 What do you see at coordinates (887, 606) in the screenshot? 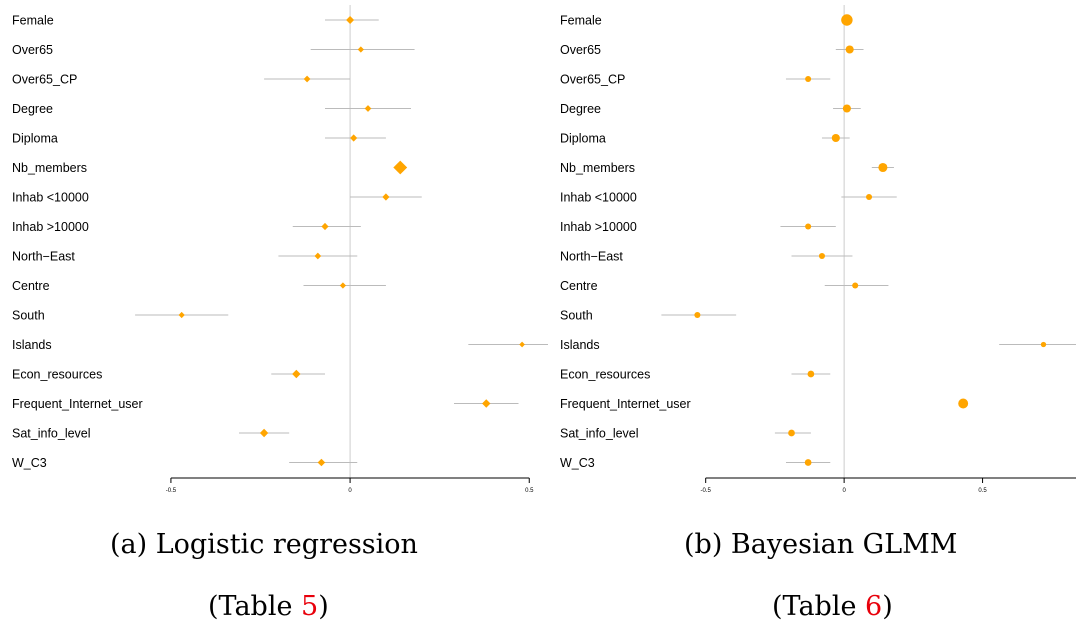
I see `caption-b-suffix: )` at bounding box center [887, 606].